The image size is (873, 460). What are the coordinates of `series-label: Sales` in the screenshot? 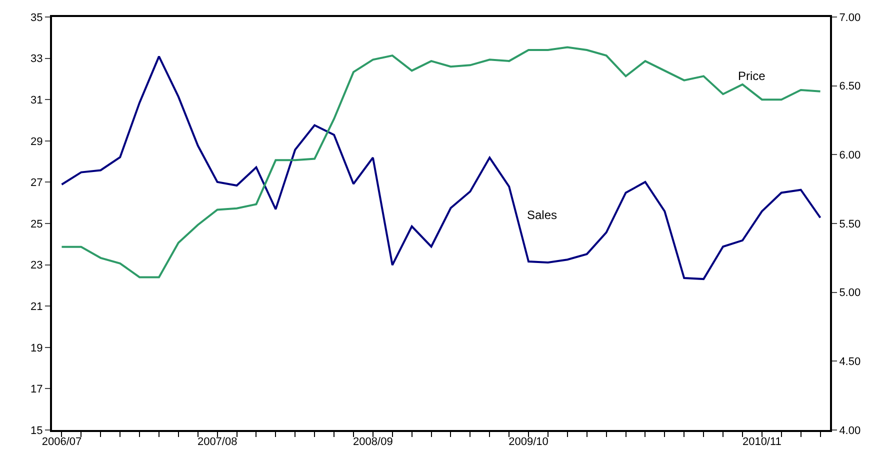 It's located at (542, 215).